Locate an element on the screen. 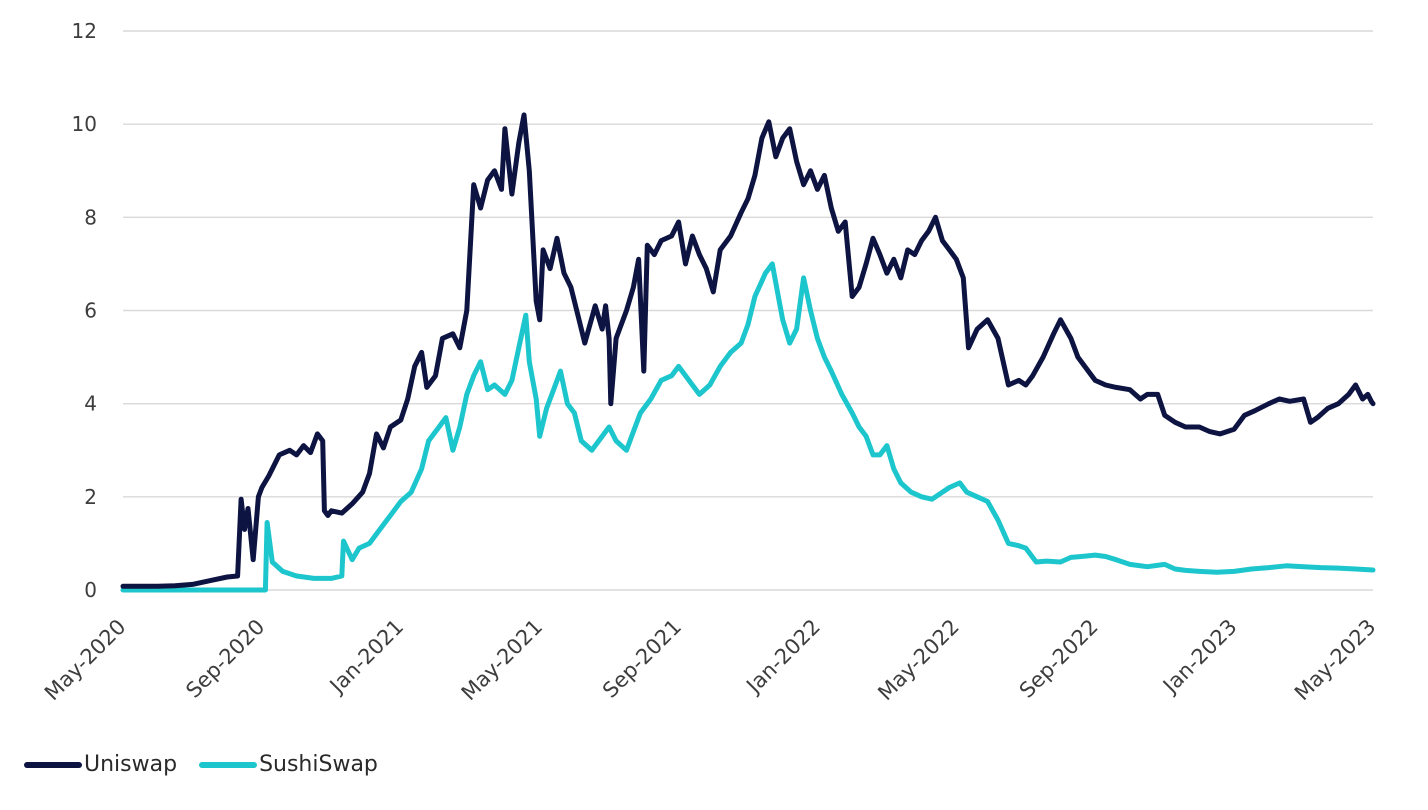 The height and width of the screenshot is (810, 1428). y-tick-label: 12 is located at coordinates (84, 31).